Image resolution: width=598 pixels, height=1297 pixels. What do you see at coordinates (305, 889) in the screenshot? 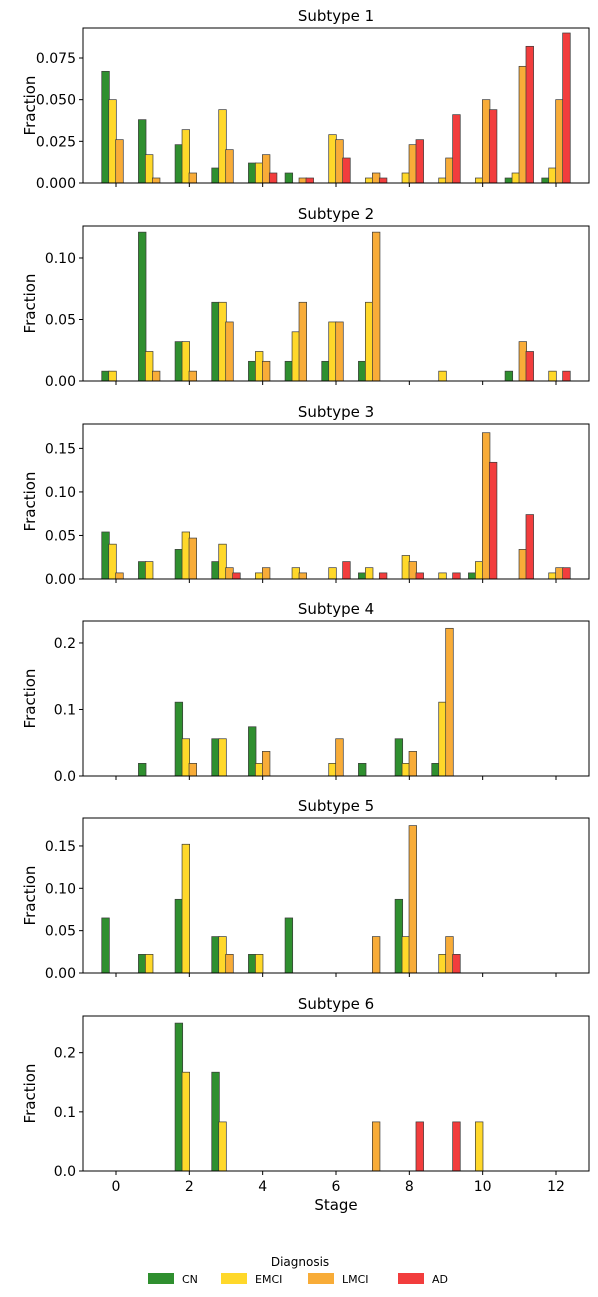
I see `subplot-5: Subtype 5 Fraction 0.00 0.05 0.10 0.15` at bounding box center [305, 889].